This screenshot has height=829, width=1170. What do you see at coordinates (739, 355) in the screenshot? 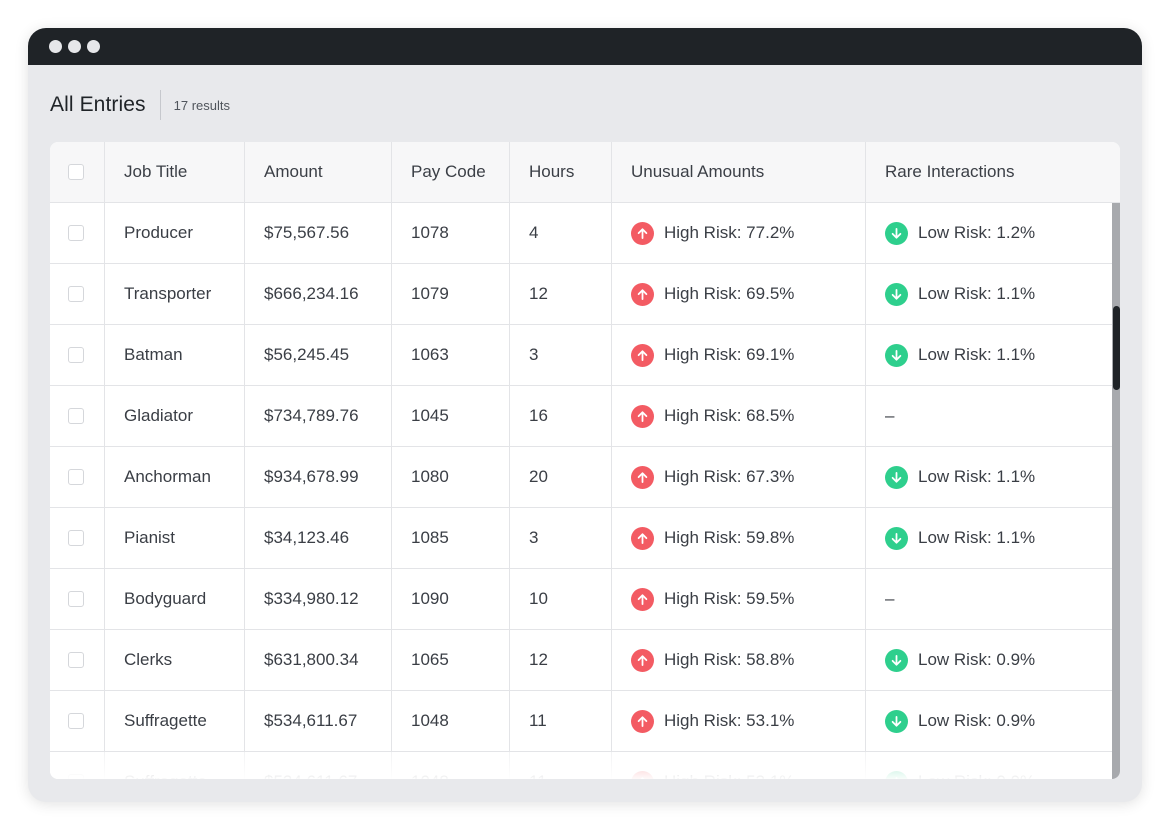
I see `unusual-amounts-cell: High Risk: 69.1%` at bounding box center [739, 355].